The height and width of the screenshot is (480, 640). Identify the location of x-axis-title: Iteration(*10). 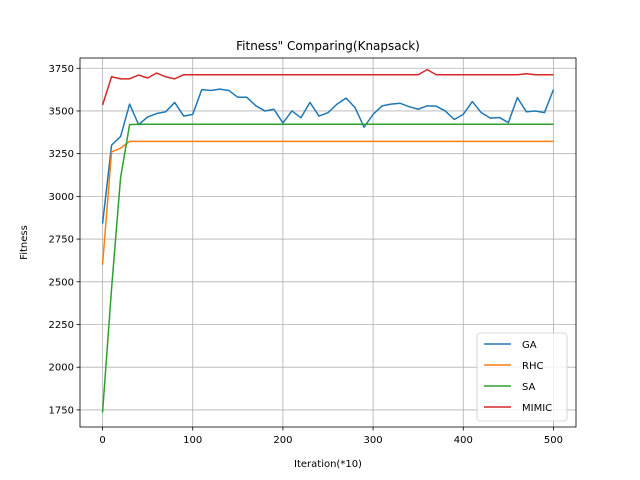
(328, 464).